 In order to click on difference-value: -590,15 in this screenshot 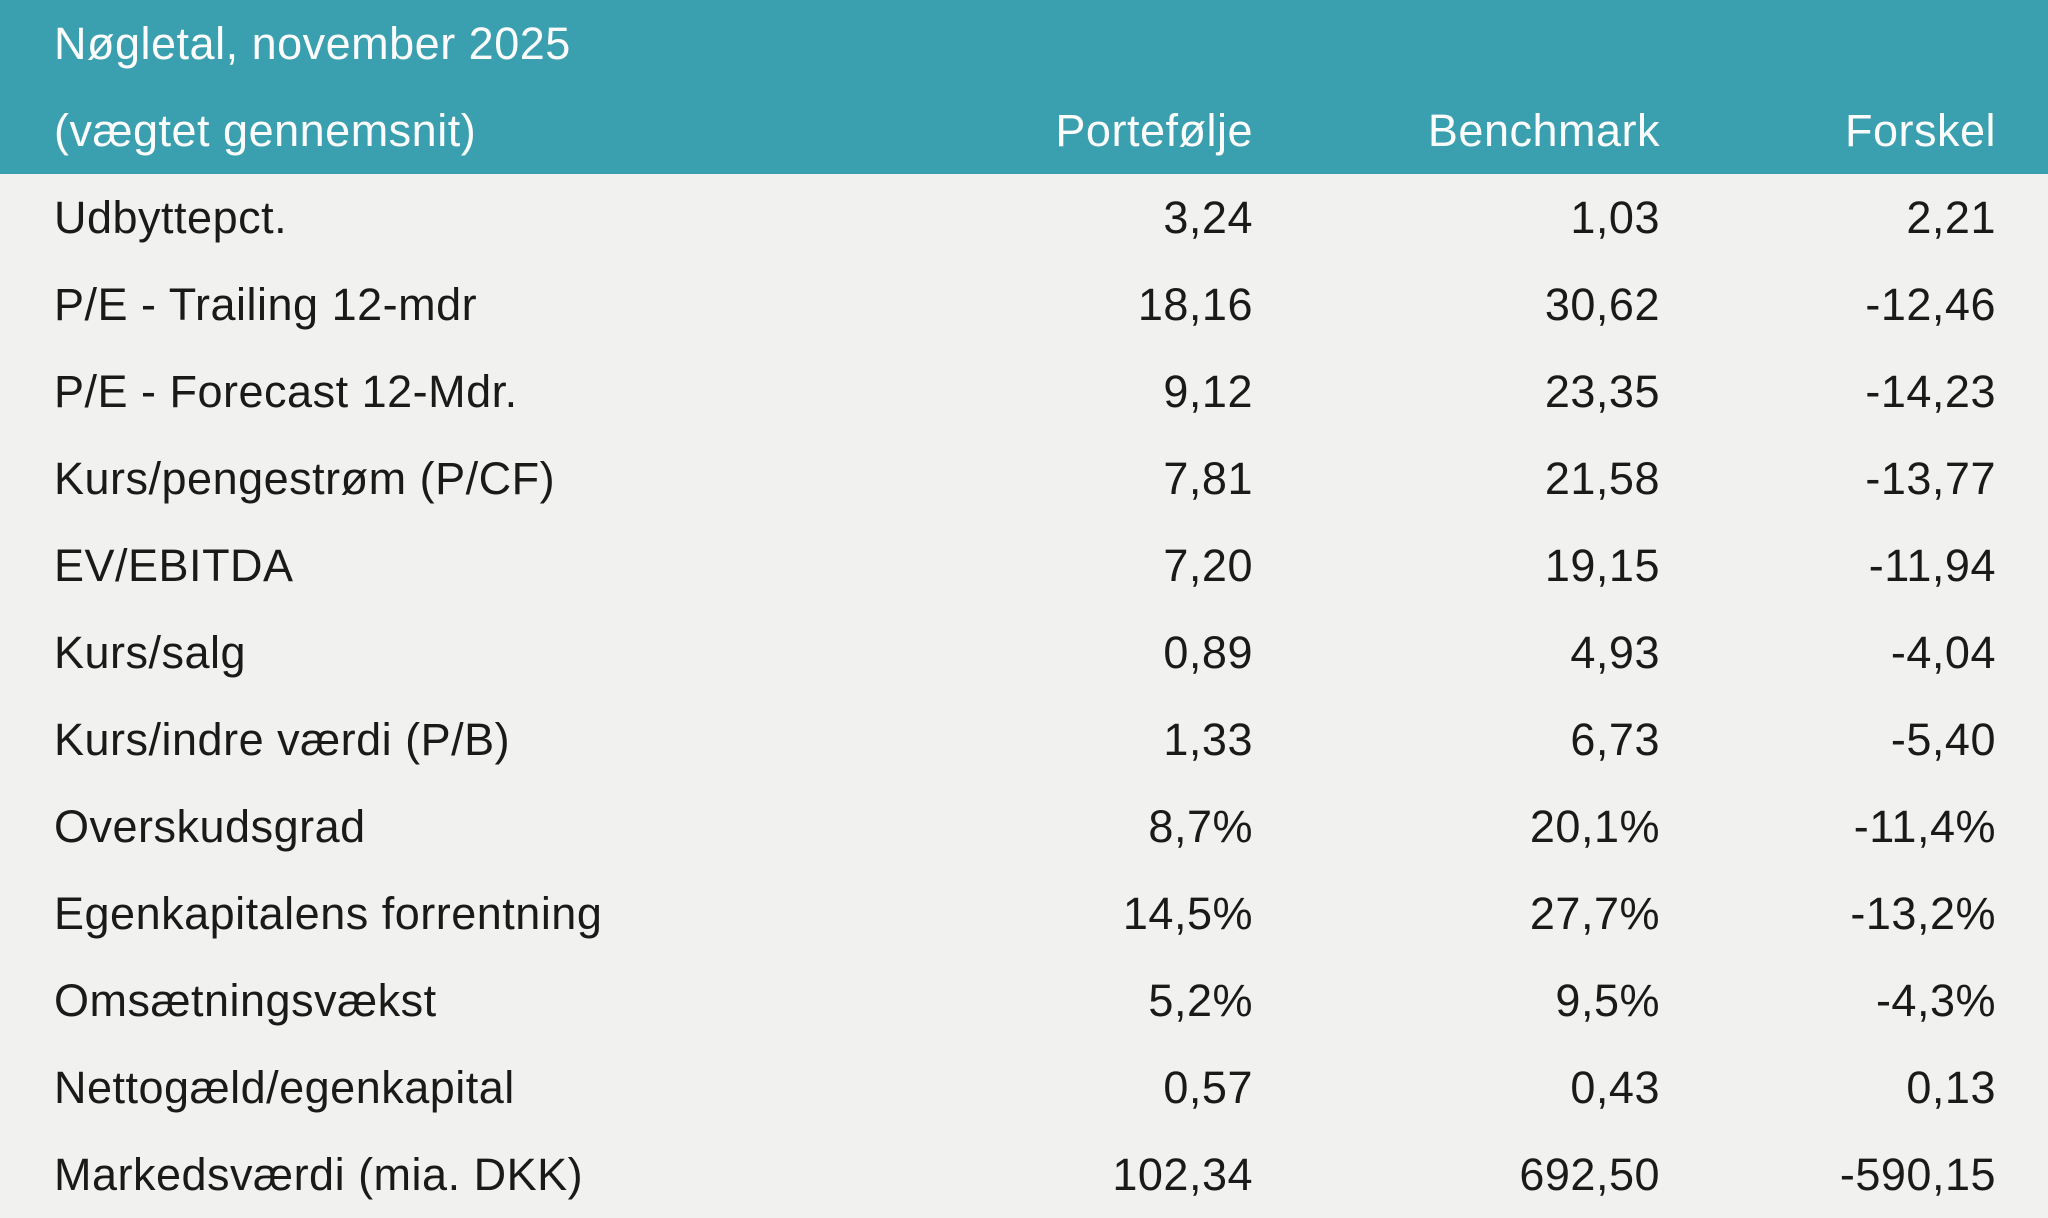, I will do `click(1917, 1174)`.